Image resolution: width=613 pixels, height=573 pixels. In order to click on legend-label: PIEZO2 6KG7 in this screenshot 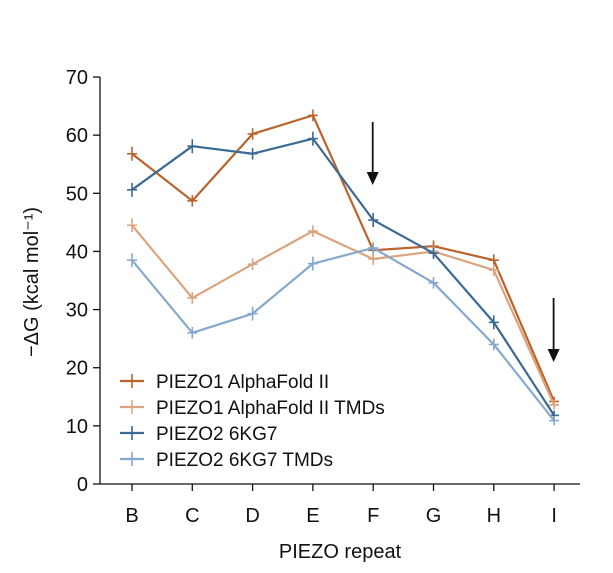, I will do `click(216, 434)`.